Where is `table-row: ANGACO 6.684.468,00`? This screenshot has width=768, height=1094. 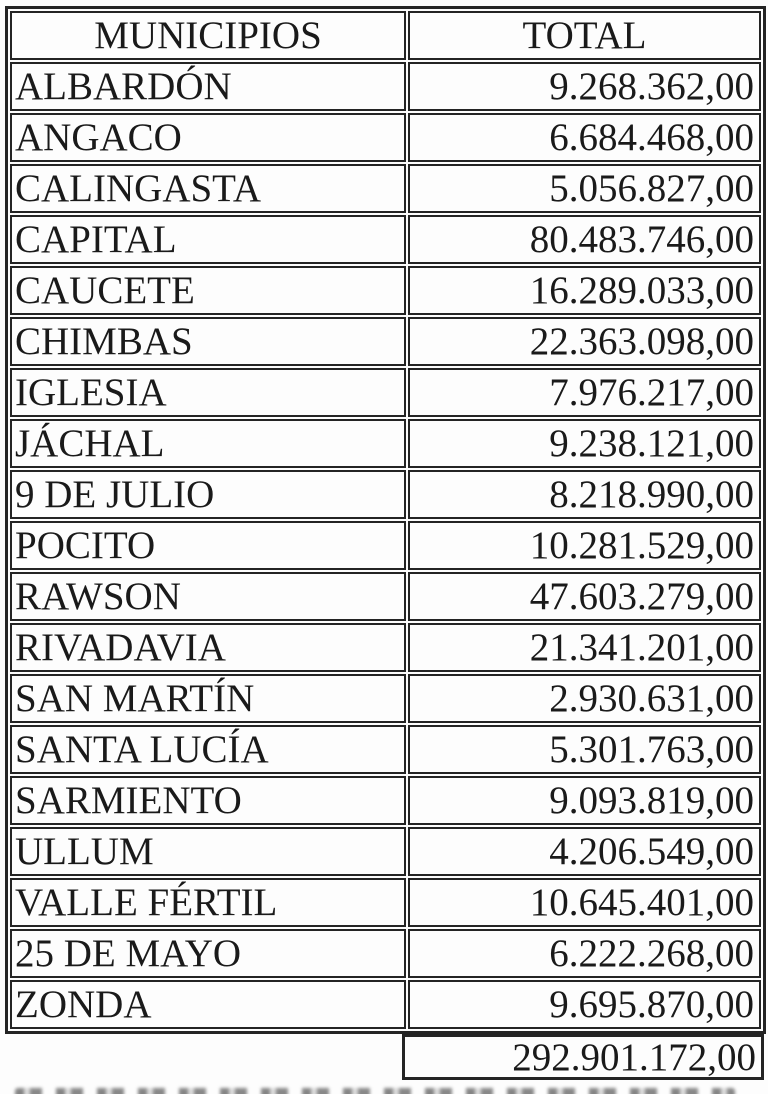 table-row: ANGACO 6.684.468,00 is located at coordinates (385, 137).